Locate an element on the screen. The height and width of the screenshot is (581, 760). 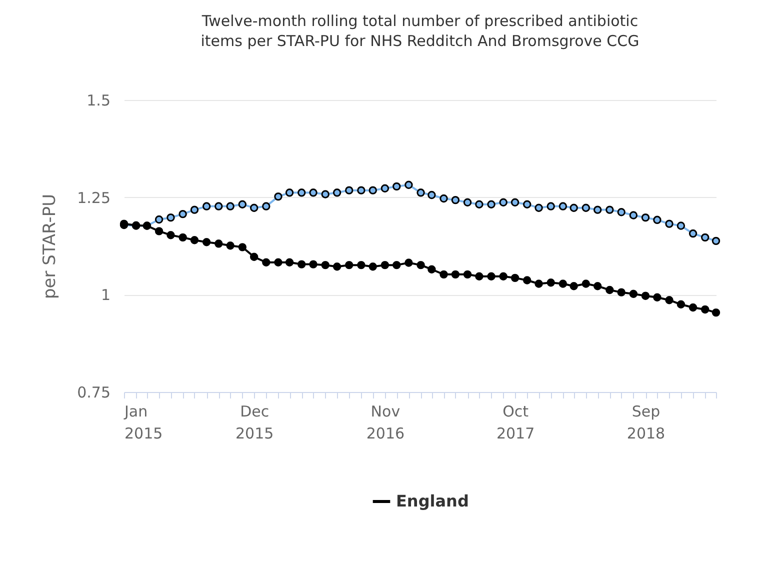
x-tick-label: Sep 2018 is located at coordinates (646, 422).